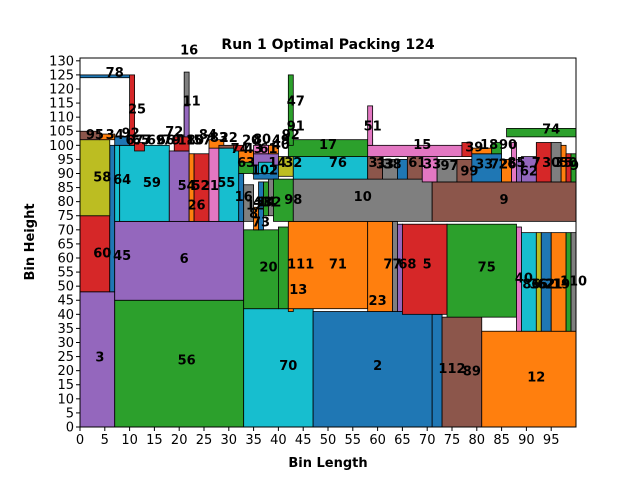 This screenshot has height=484, width=640. Describe the element at coordinates (264, 170) in the screenshot. I see `rect-label-45: 102` at that location.